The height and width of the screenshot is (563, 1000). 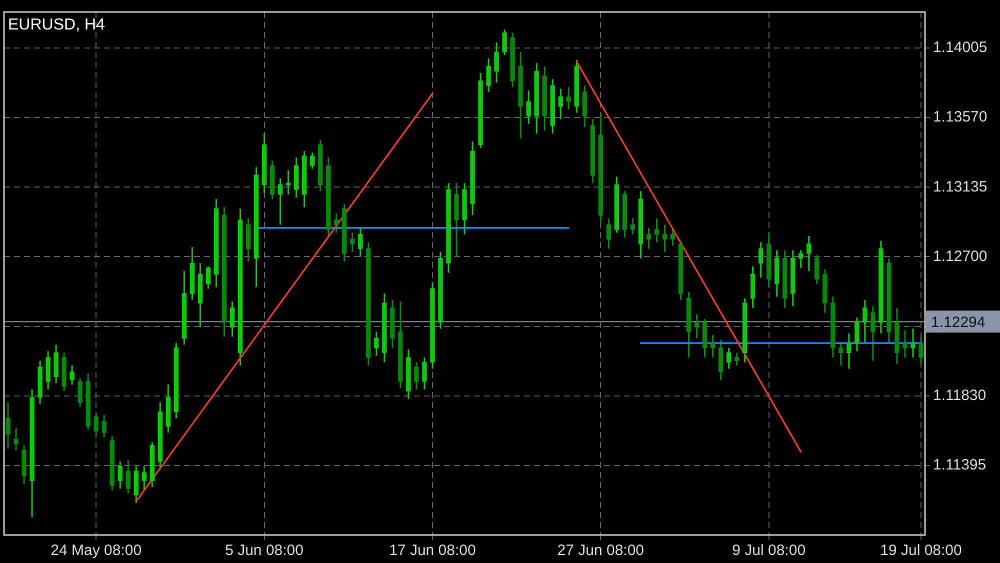 What do you see at coordinates (959, 395) in the screenshot?
I see `y-tick-label: 1.11830` at bounding box center [959, 395].